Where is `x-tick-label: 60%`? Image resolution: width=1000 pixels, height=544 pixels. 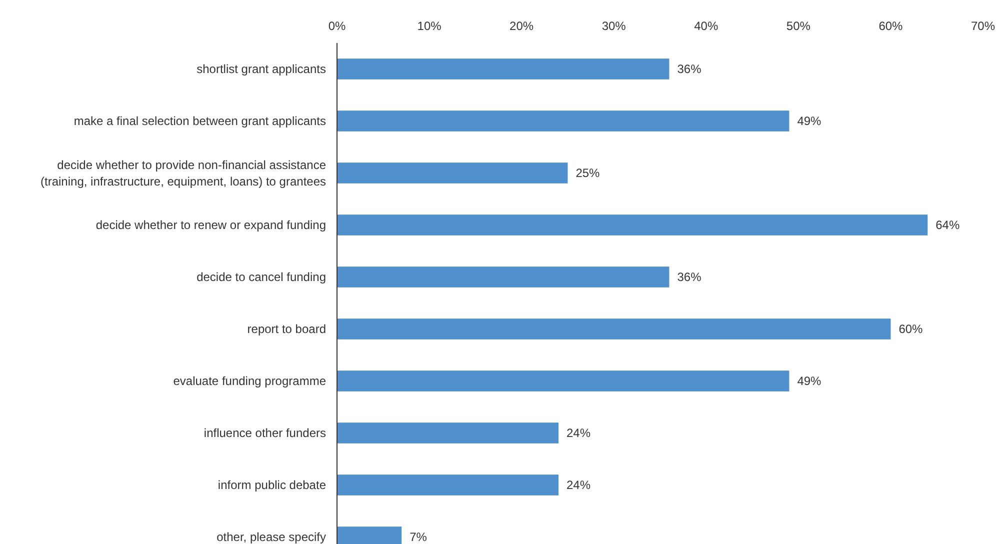 x-tick-label: 60% is located at coordinates (891, 26).